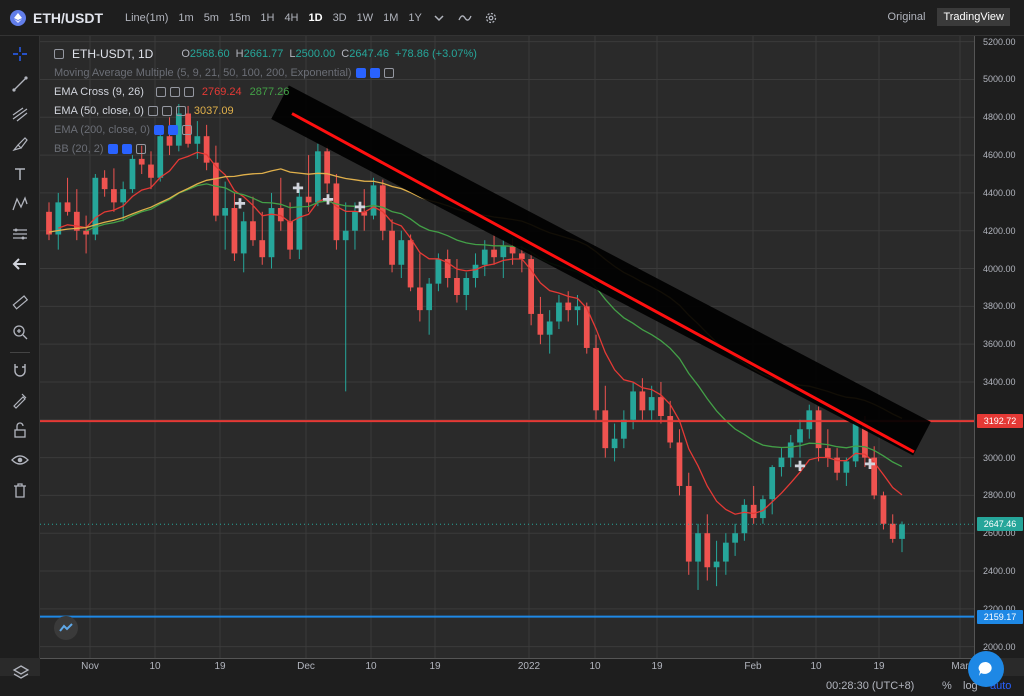 The image size is (1024, 696). I want to click on lock-drawing-icon, so click(20, 400).